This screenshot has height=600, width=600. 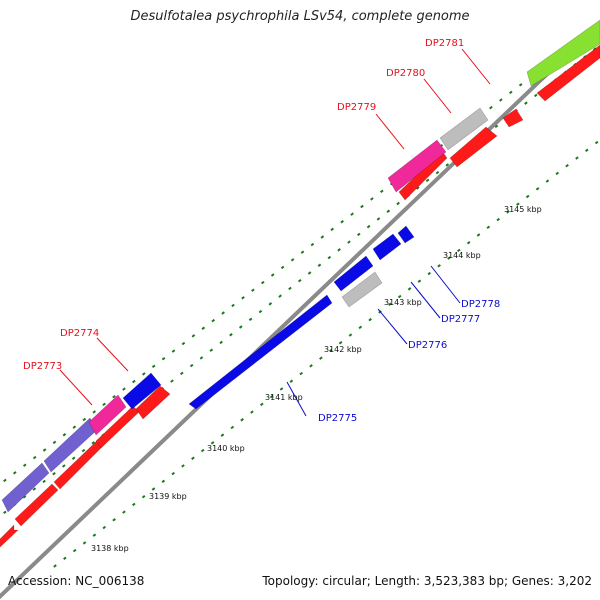 What do you see at coordinates (444, 43) in the screenshot?
I see `gene-label-dp2781: DP2781` at bounding box center [444, 43].